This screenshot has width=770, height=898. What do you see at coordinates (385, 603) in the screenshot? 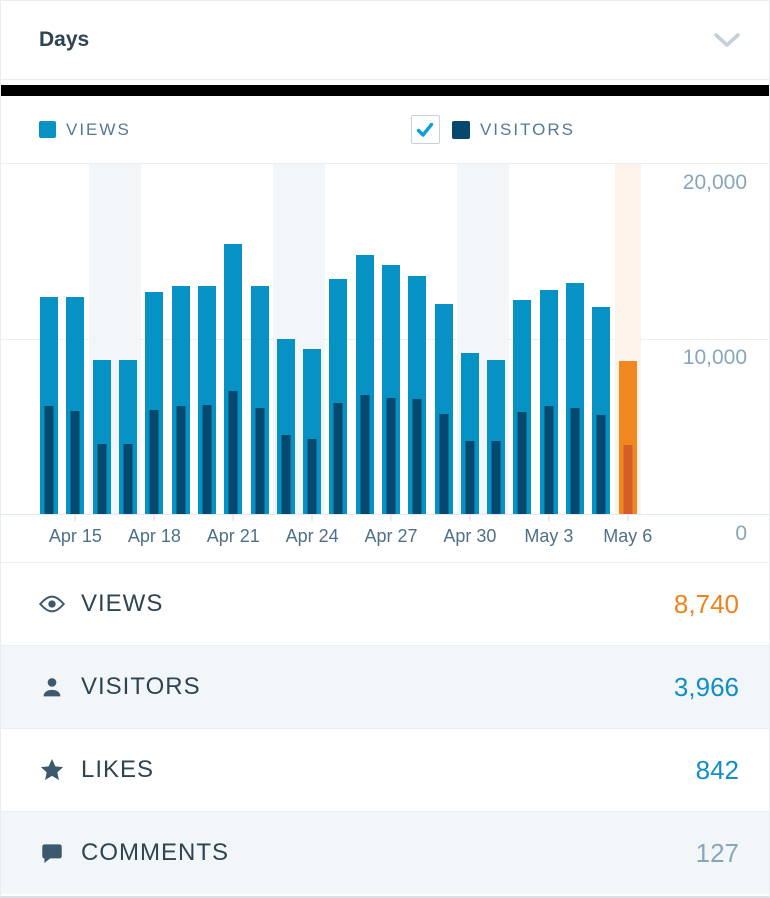
I see `stat-row: VIEWS 8,740` at bounding box center [385, 603].